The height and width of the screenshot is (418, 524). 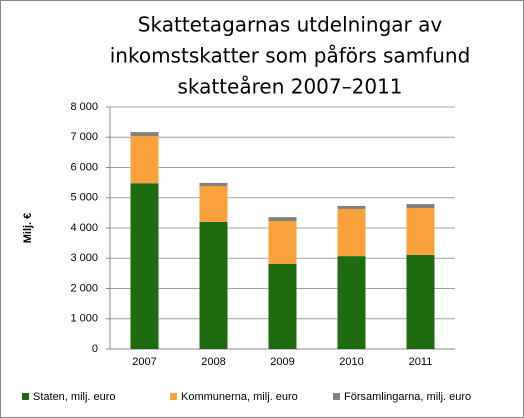 What do you see at coordinates (290, 56) in the screenshot?
I see `chart-title: inkomstskatter som påförs samfund` at bounding box center [290, 56].